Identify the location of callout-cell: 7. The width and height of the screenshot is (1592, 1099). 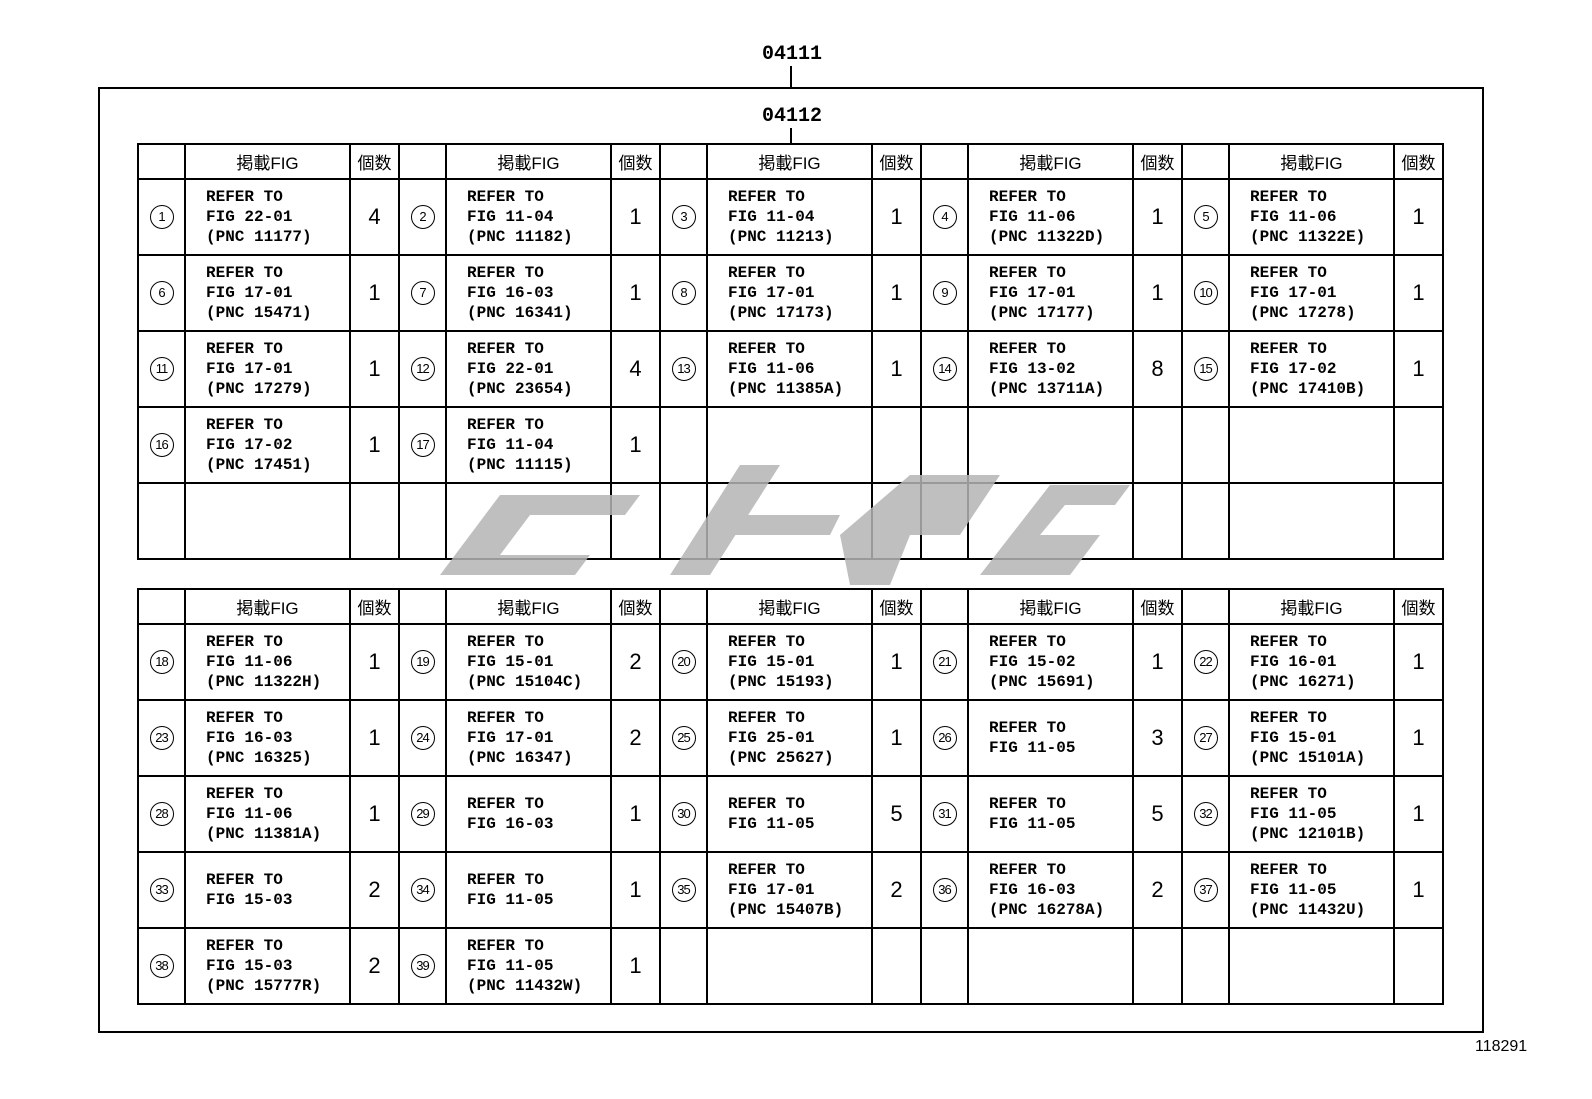
(422, 293).